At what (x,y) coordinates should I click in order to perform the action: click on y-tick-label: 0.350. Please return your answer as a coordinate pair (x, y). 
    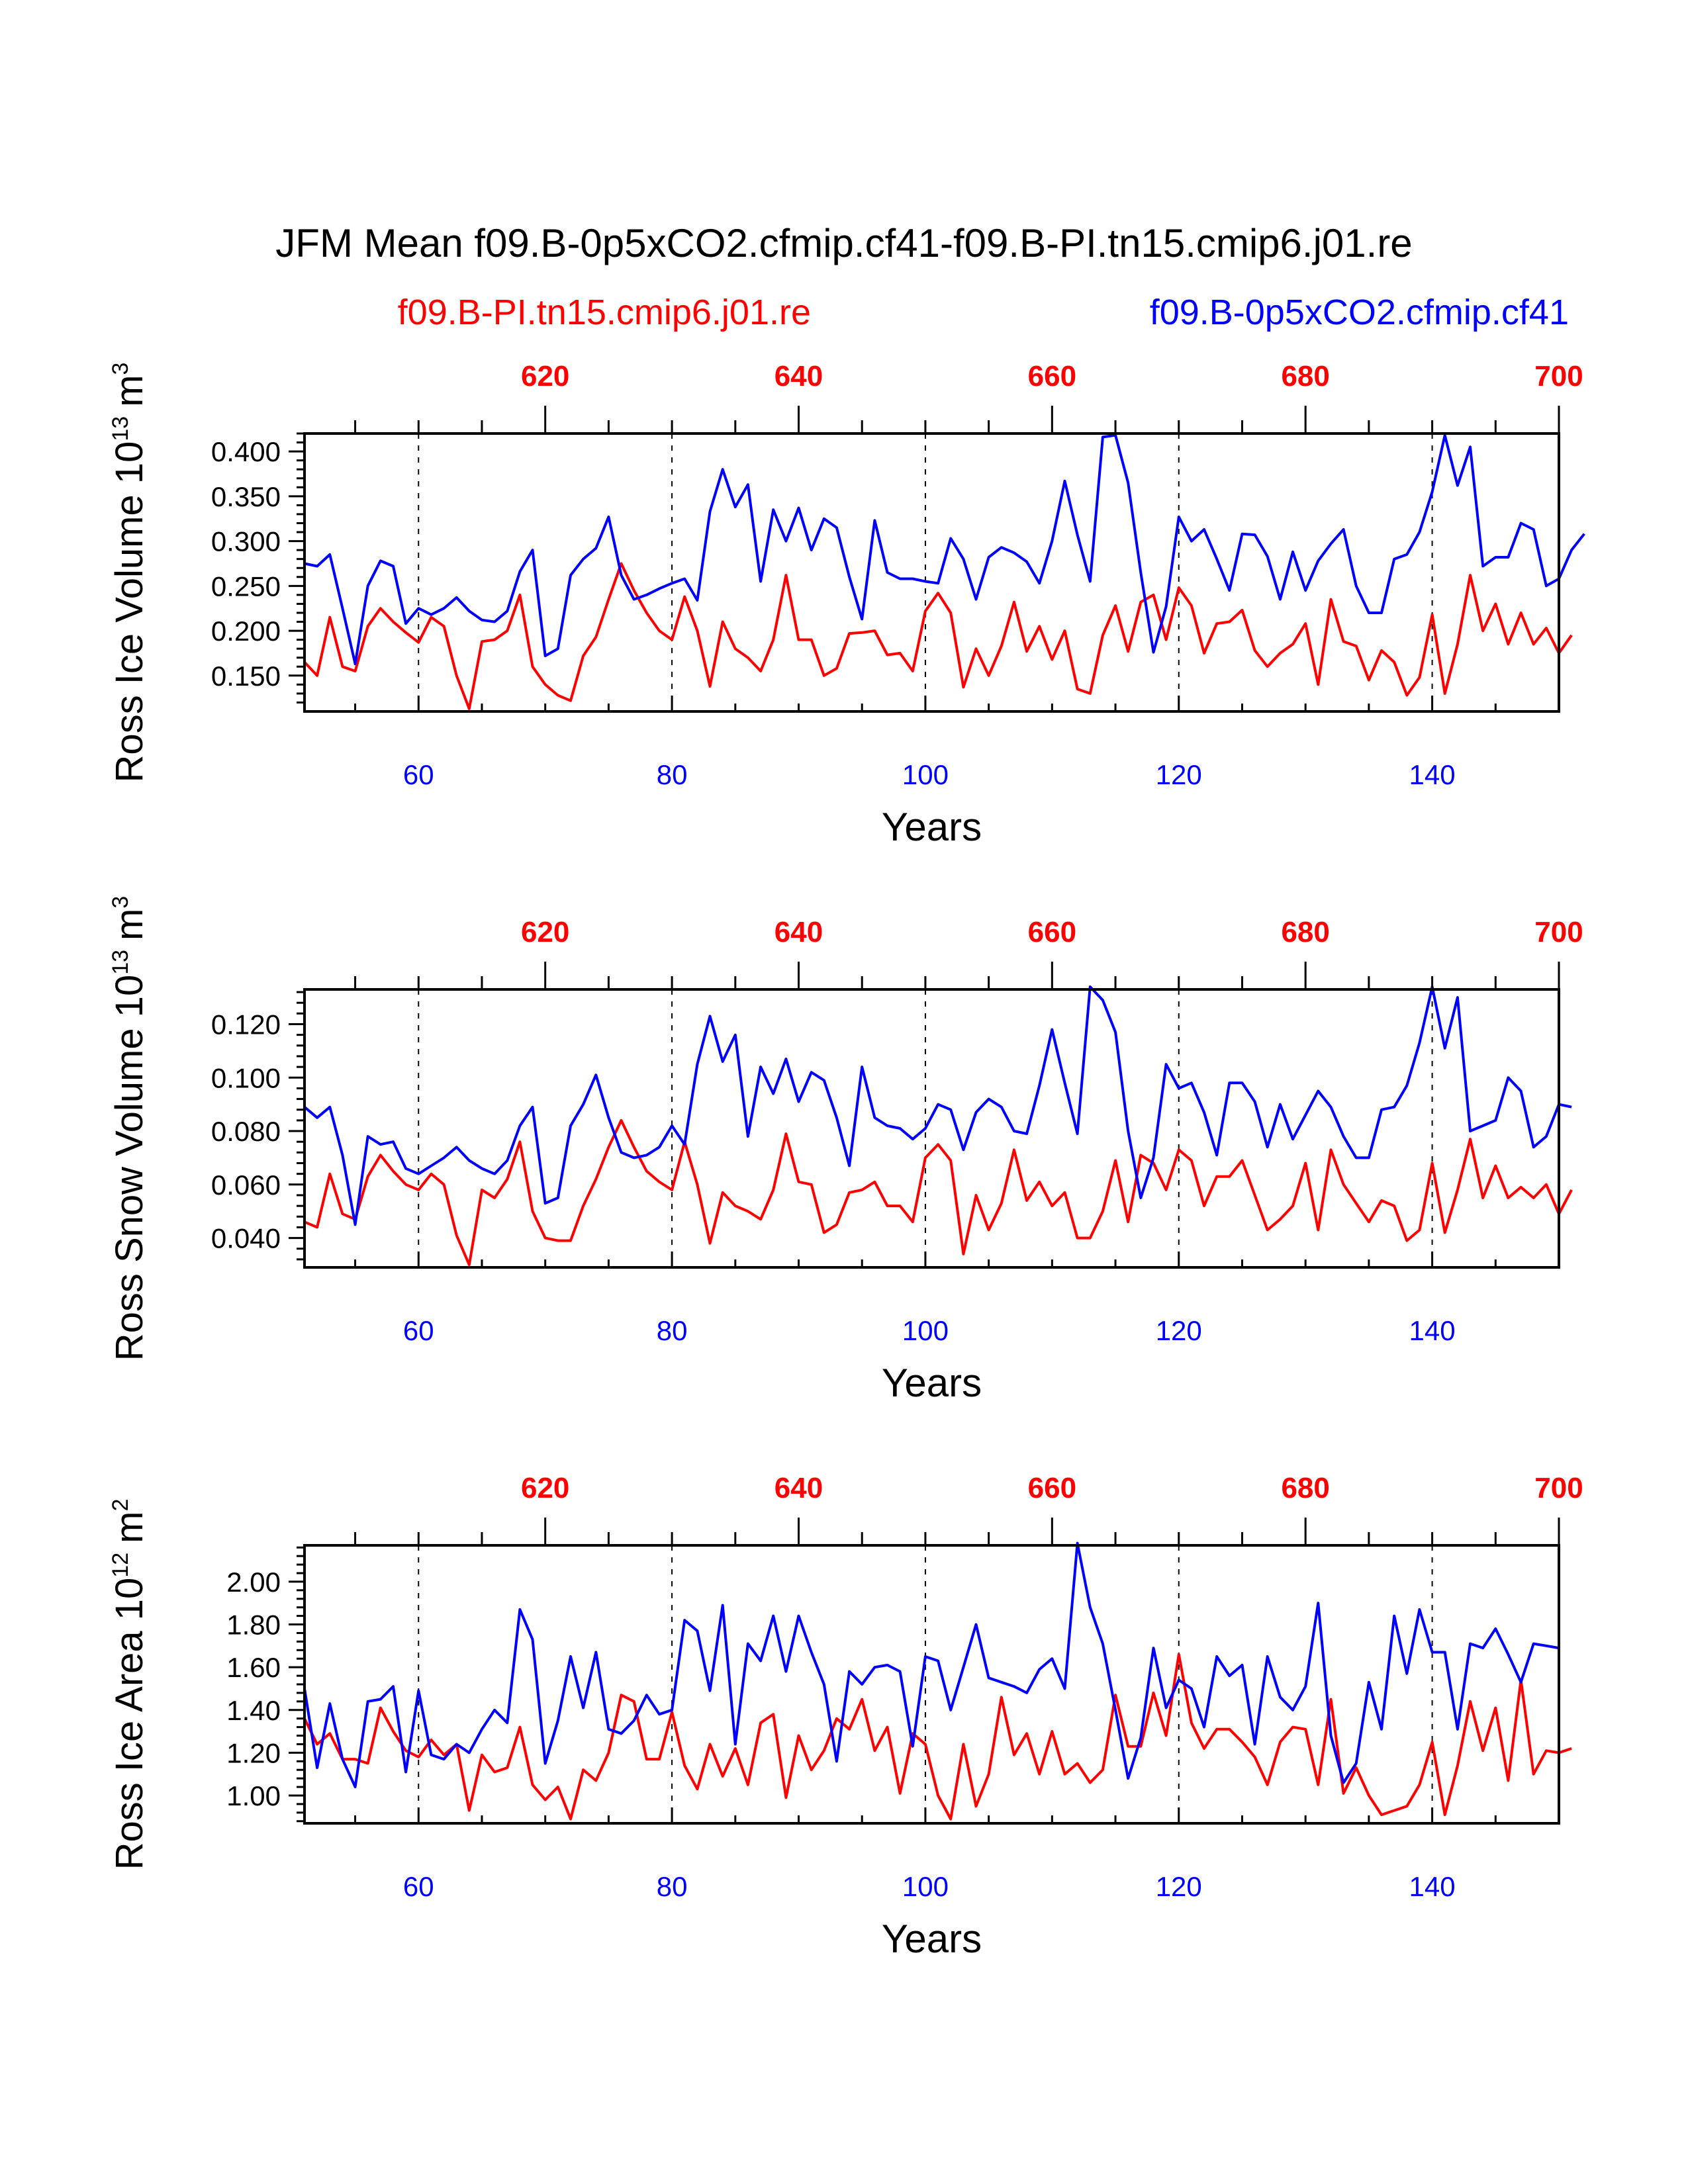
    Looking at the image, I should click on (246, 496).